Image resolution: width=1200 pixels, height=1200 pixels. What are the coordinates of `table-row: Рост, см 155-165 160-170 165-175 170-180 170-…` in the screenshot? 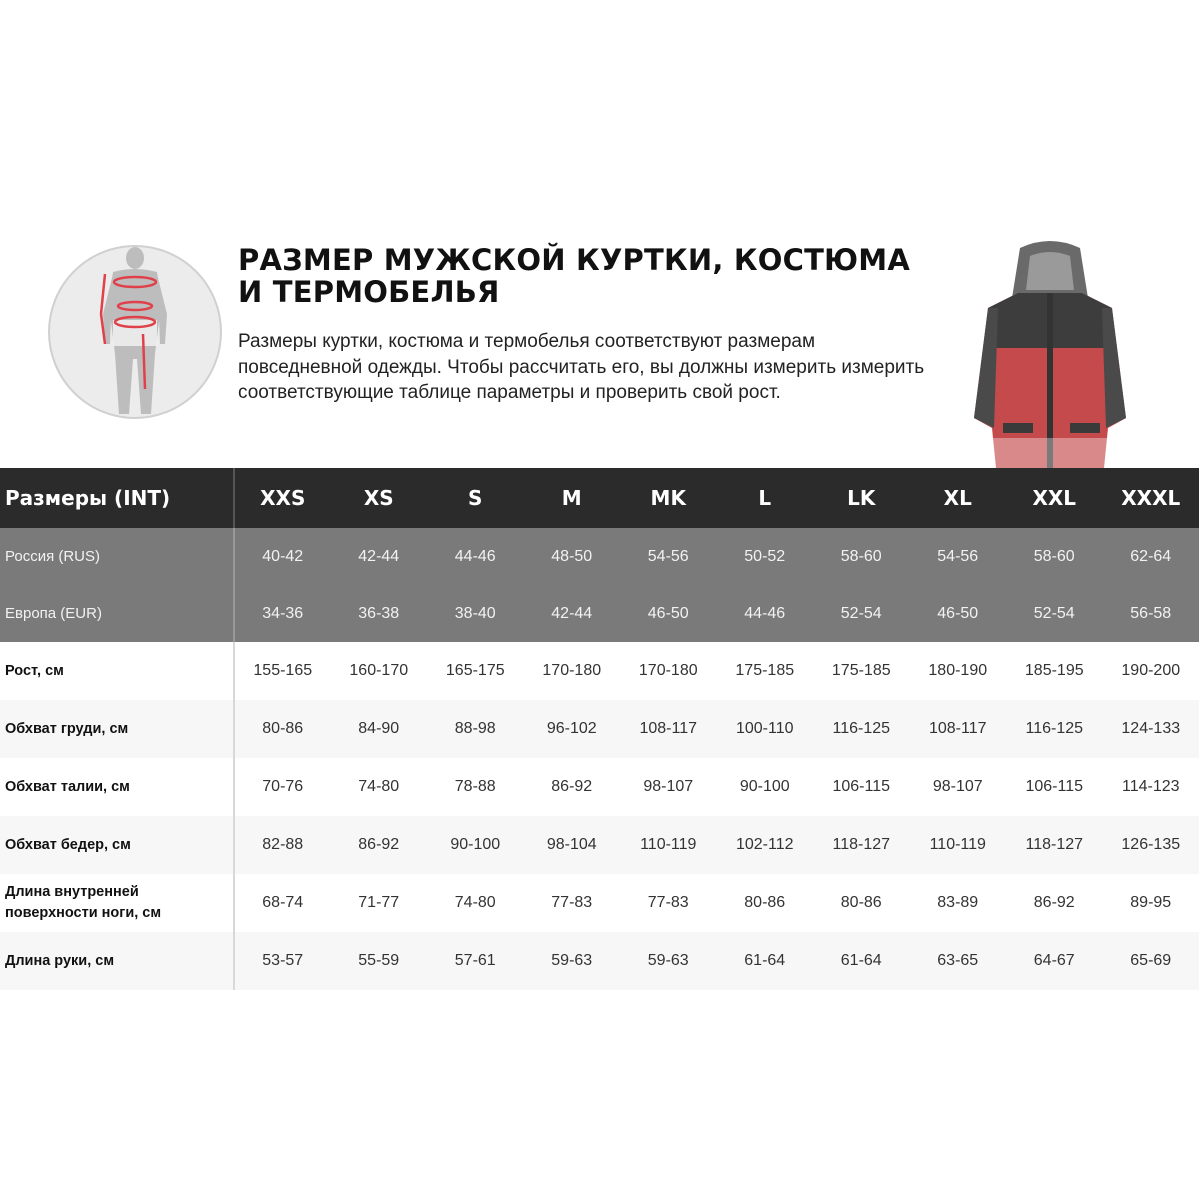 It's located at (599, 671).